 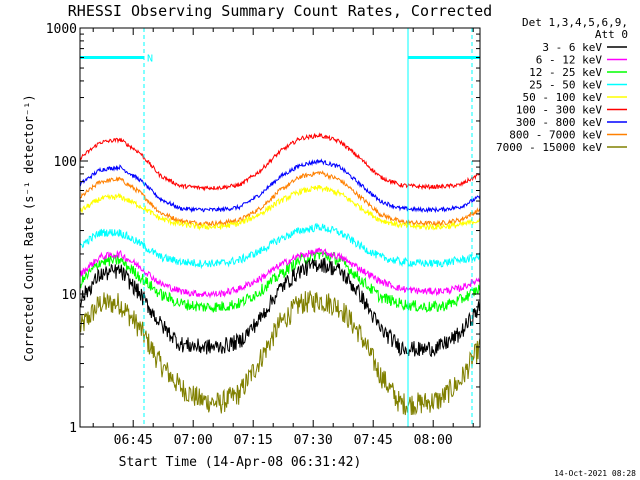 What do you see at coordinates (29, 227) in the screenshot?
I see `y-axis-label: Corrected Count Rate (s⁻¹ detector⁻¹)` at bounding box center [29, 227].